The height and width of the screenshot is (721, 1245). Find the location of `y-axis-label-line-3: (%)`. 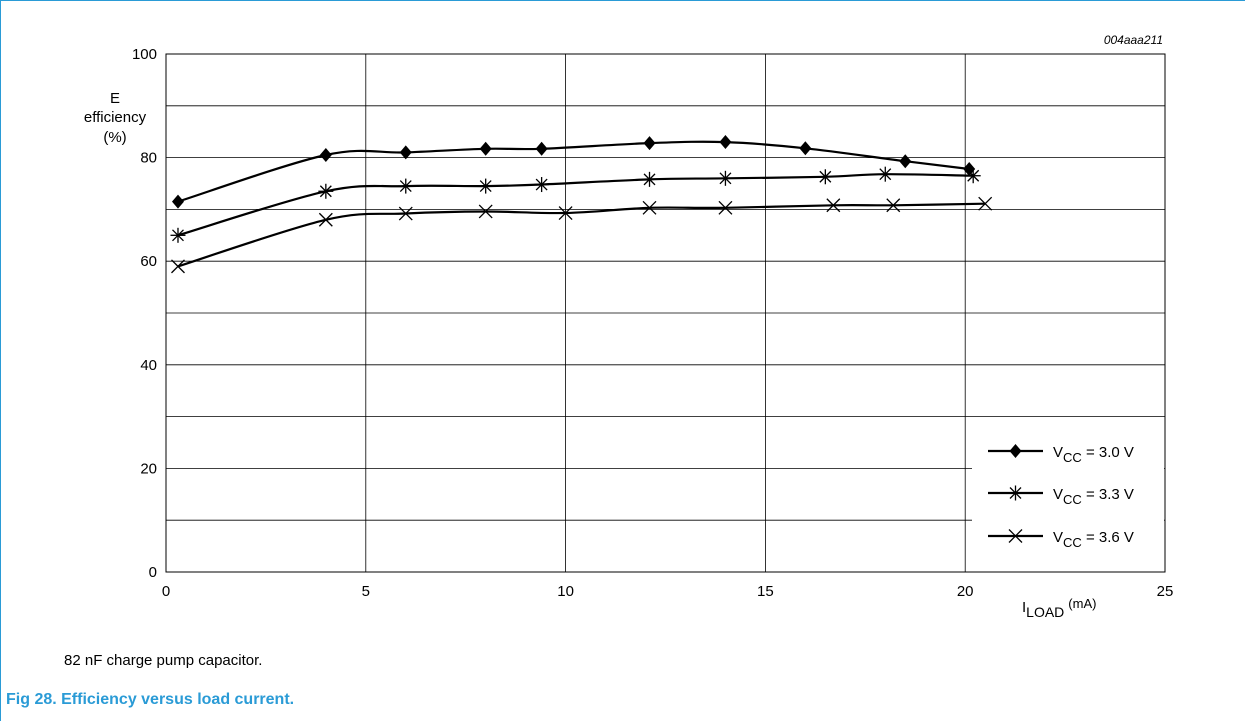

y-axis-label-line-3: (%) is located at coordinates (114, 137).